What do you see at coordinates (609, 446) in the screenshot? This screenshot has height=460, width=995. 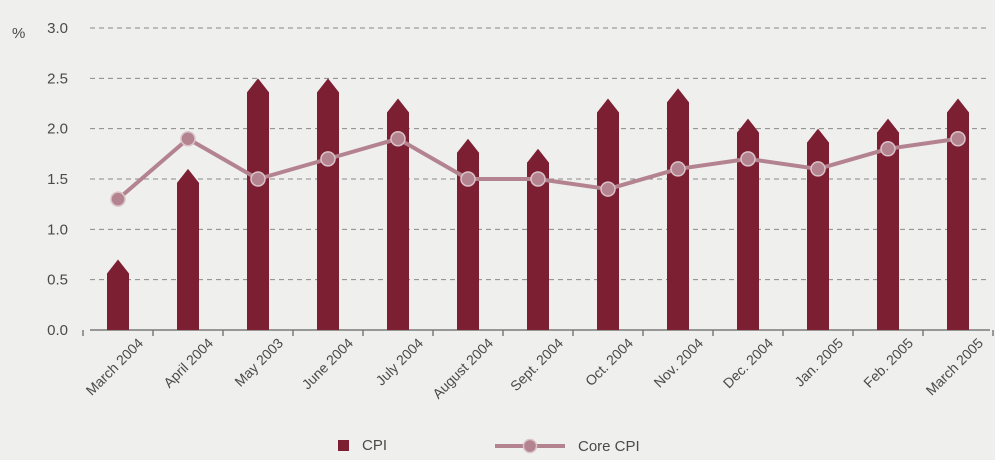 I see `legend-core-cpi-label: Core CPI` at bounding box center [609, 446].